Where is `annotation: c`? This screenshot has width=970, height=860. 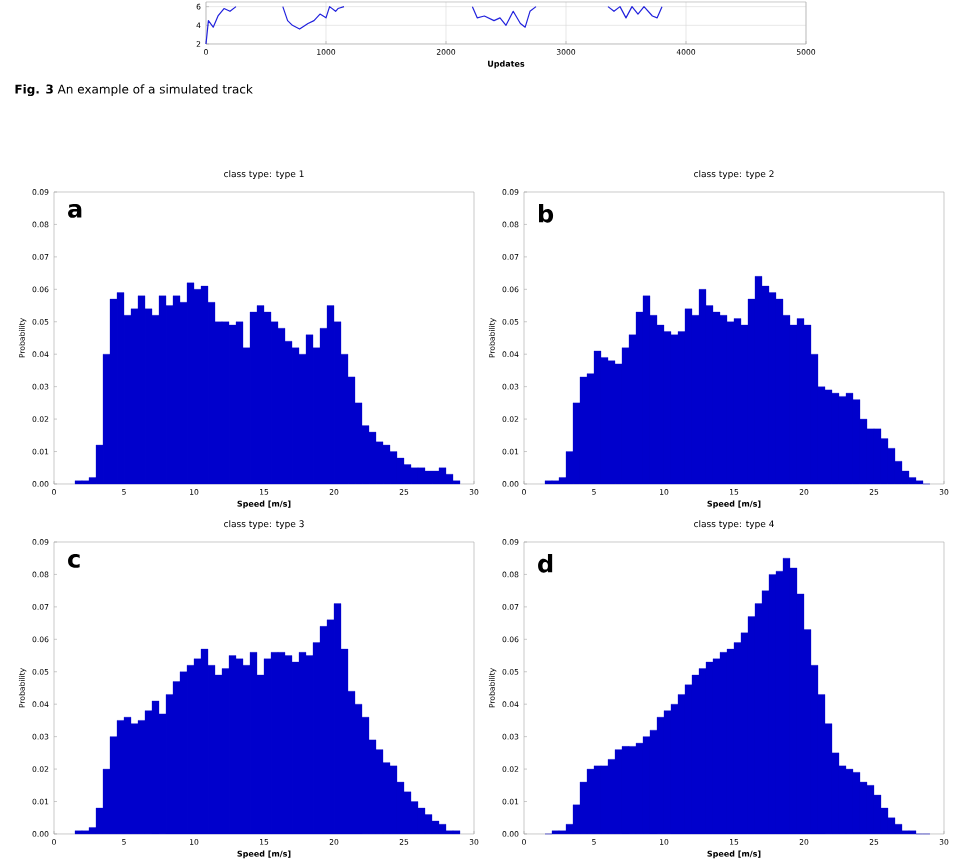
annotation: c is located at coordinates (74, 561).